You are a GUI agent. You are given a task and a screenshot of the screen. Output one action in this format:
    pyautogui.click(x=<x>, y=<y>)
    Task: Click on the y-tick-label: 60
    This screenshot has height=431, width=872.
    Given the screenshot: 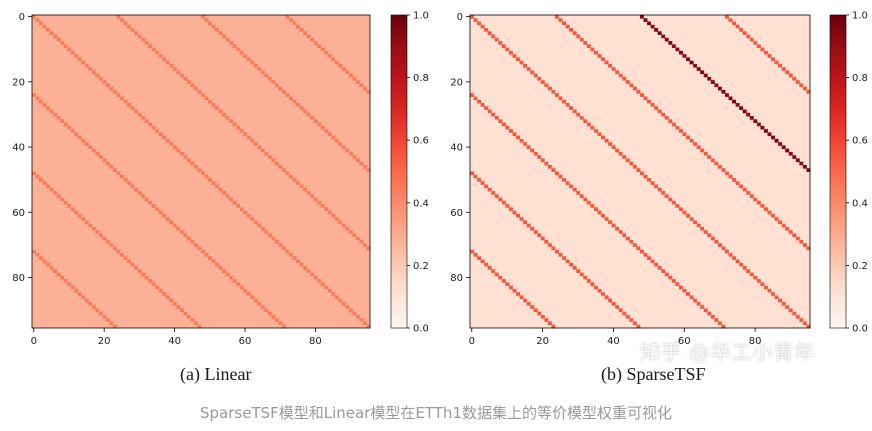 What is the action you would take?
    pyautogui.click(x=456, y=213)
    